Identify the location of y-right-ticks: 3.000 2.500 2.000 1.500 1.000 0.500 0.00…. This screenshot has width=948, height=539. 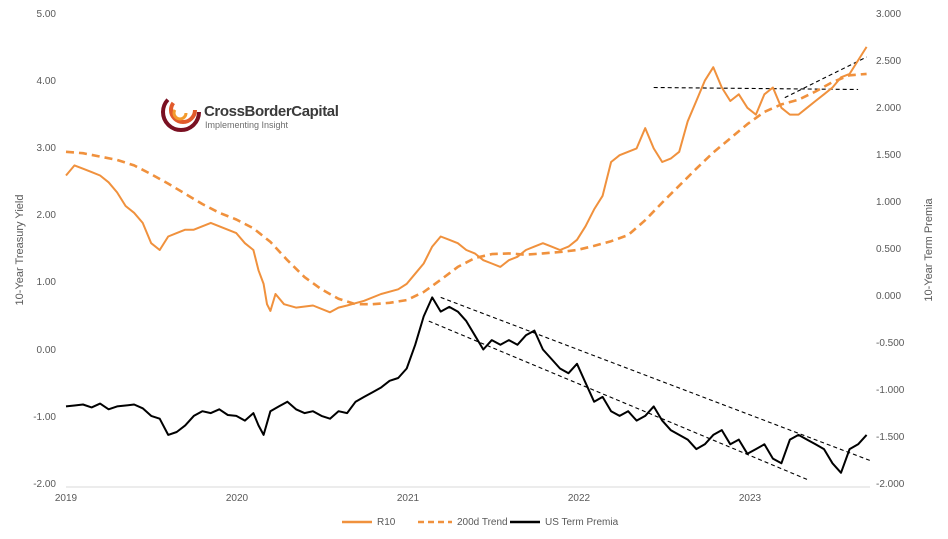
(890, 249).